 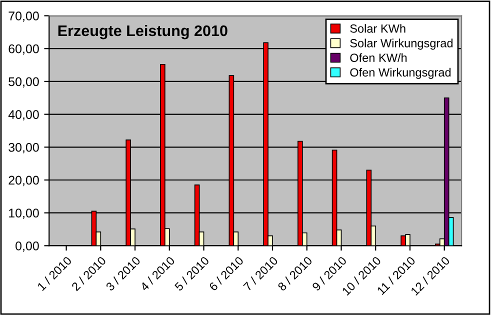 What do you see at coordinates (23, 82) in the screenshot?
I see `y-tick-label: 50,00` at bounding box center [23, 82].